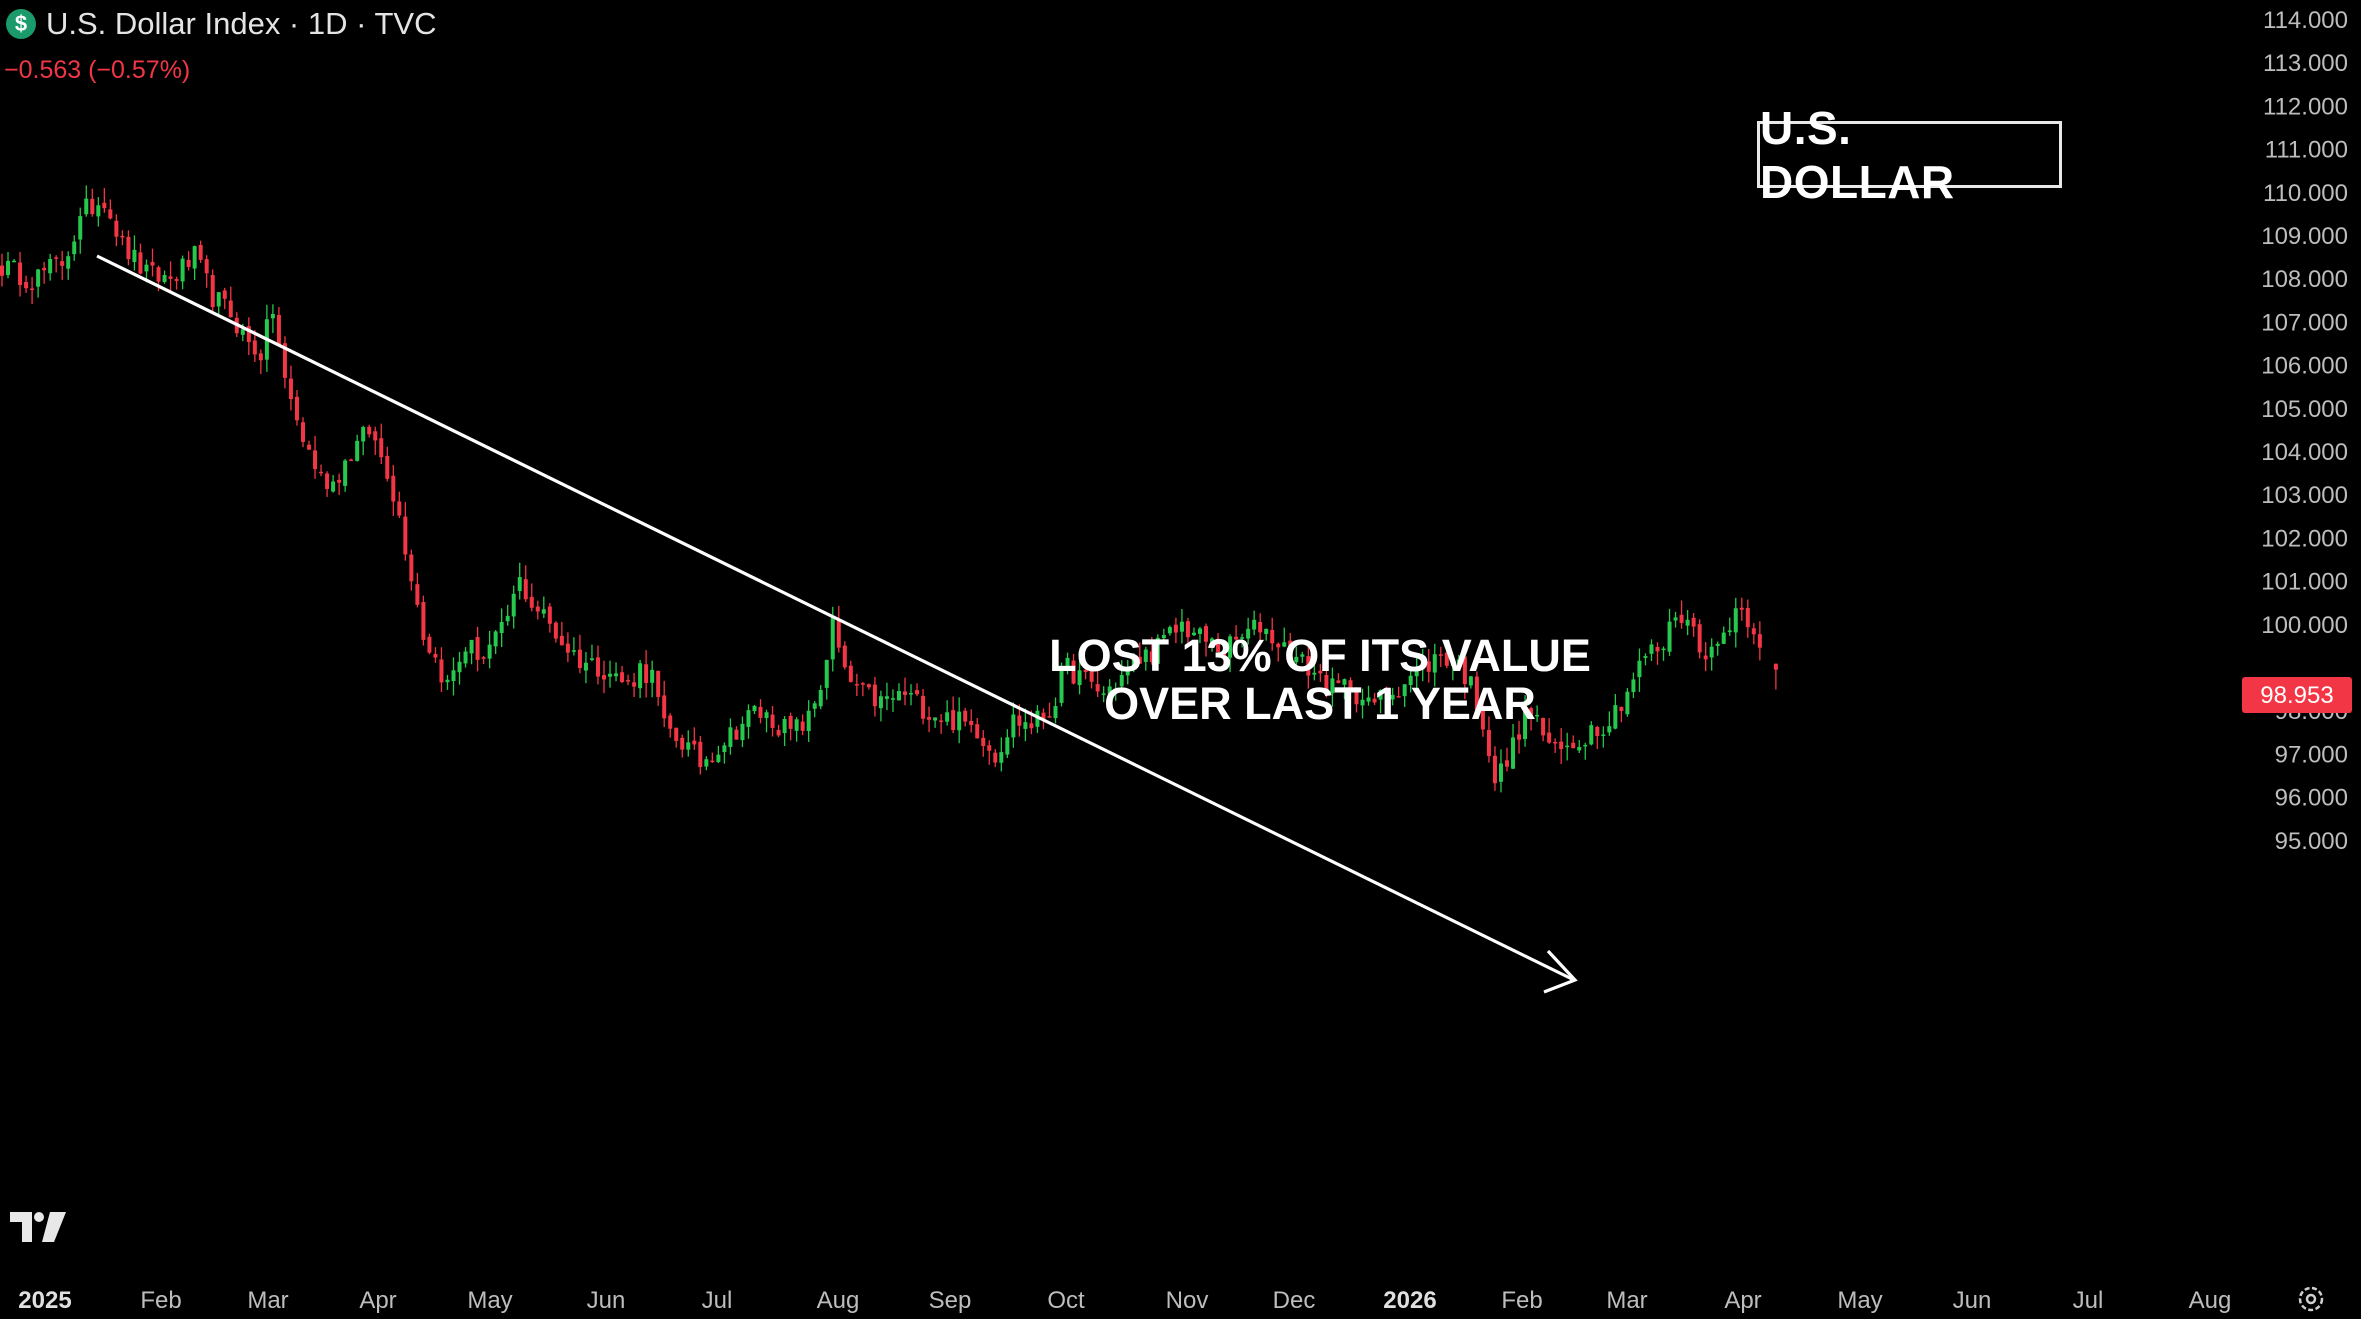  I want to click on time-tick-label: 2025, so click(44, 1300).